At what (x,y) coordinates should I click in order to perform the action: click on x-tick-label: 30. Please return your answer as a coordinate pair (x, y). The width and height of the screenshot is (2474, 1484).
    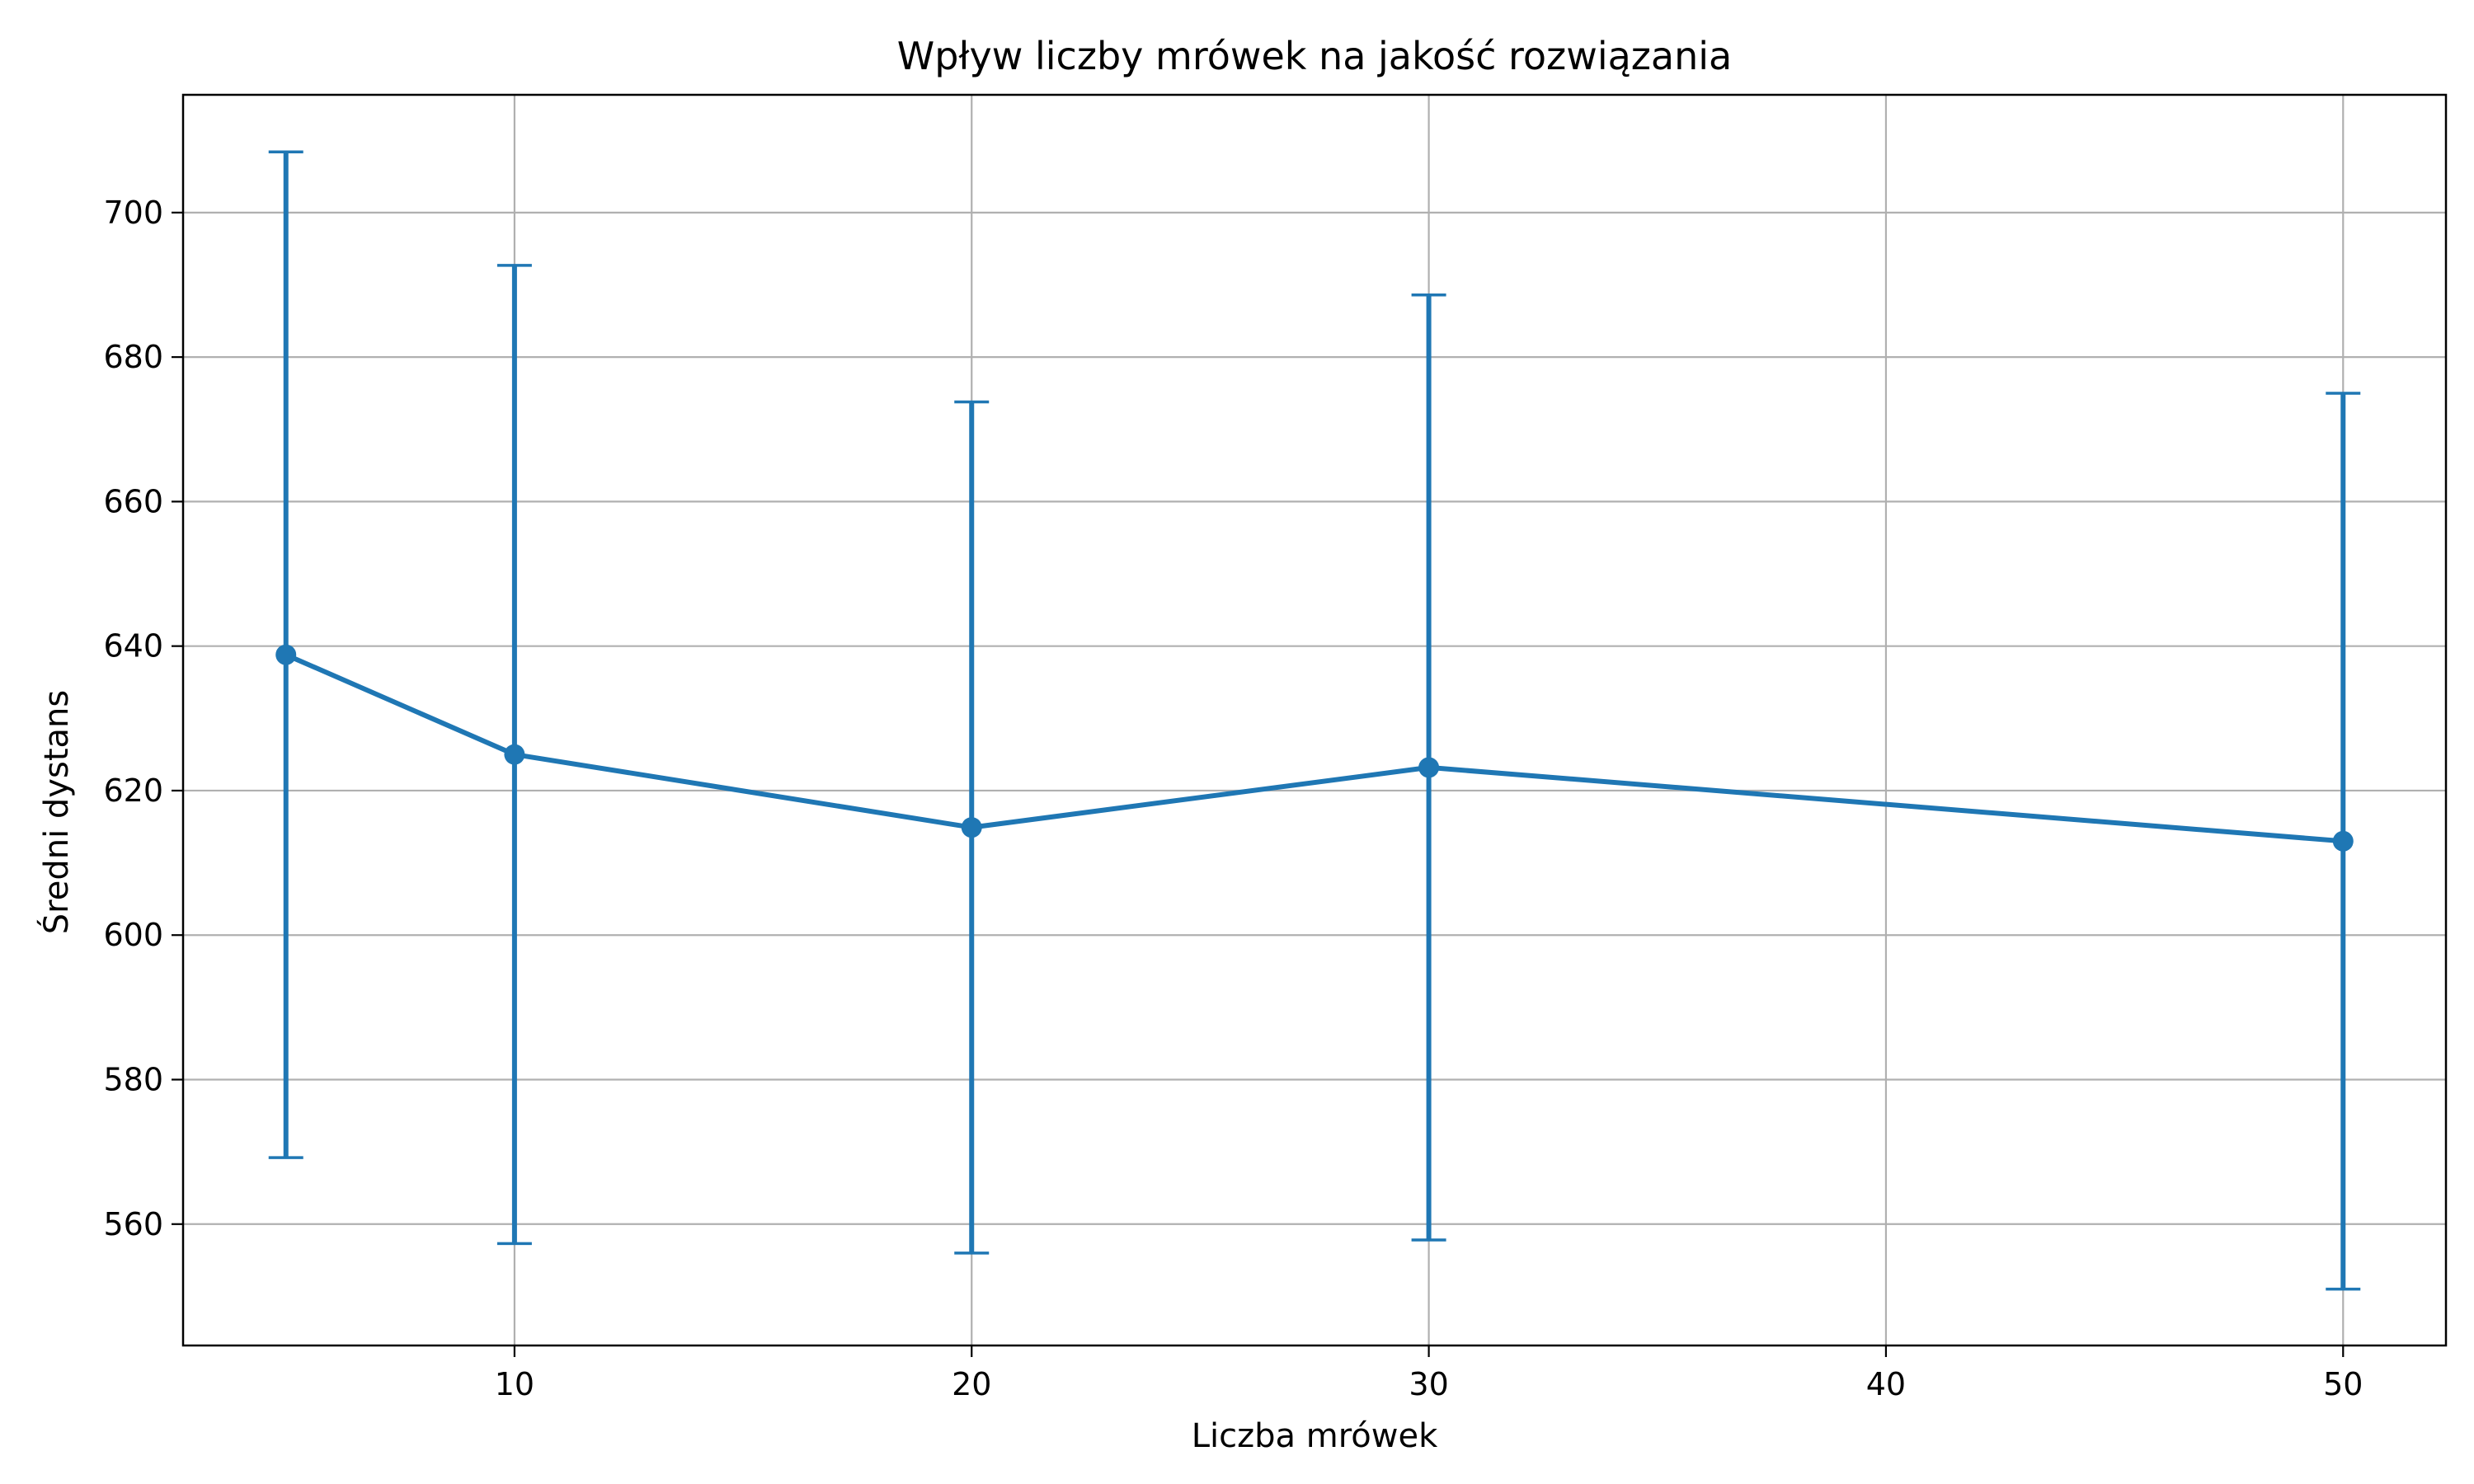
    Looking at the image, I should click on (1428, 1384).